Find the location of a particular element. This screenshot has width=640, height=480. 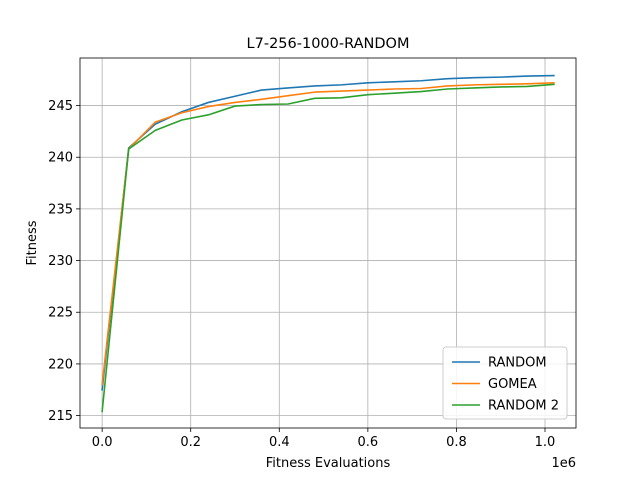

x-tick-label: 0.0 is located at coordinates (102, 442).